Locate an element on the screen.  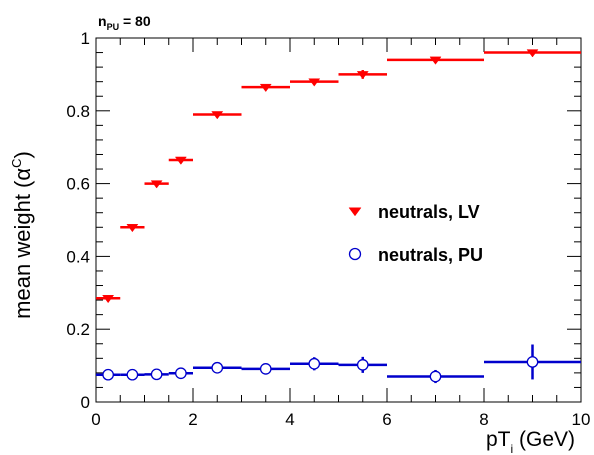
y-tick-label: 0 is located at coordinates (85, 402).